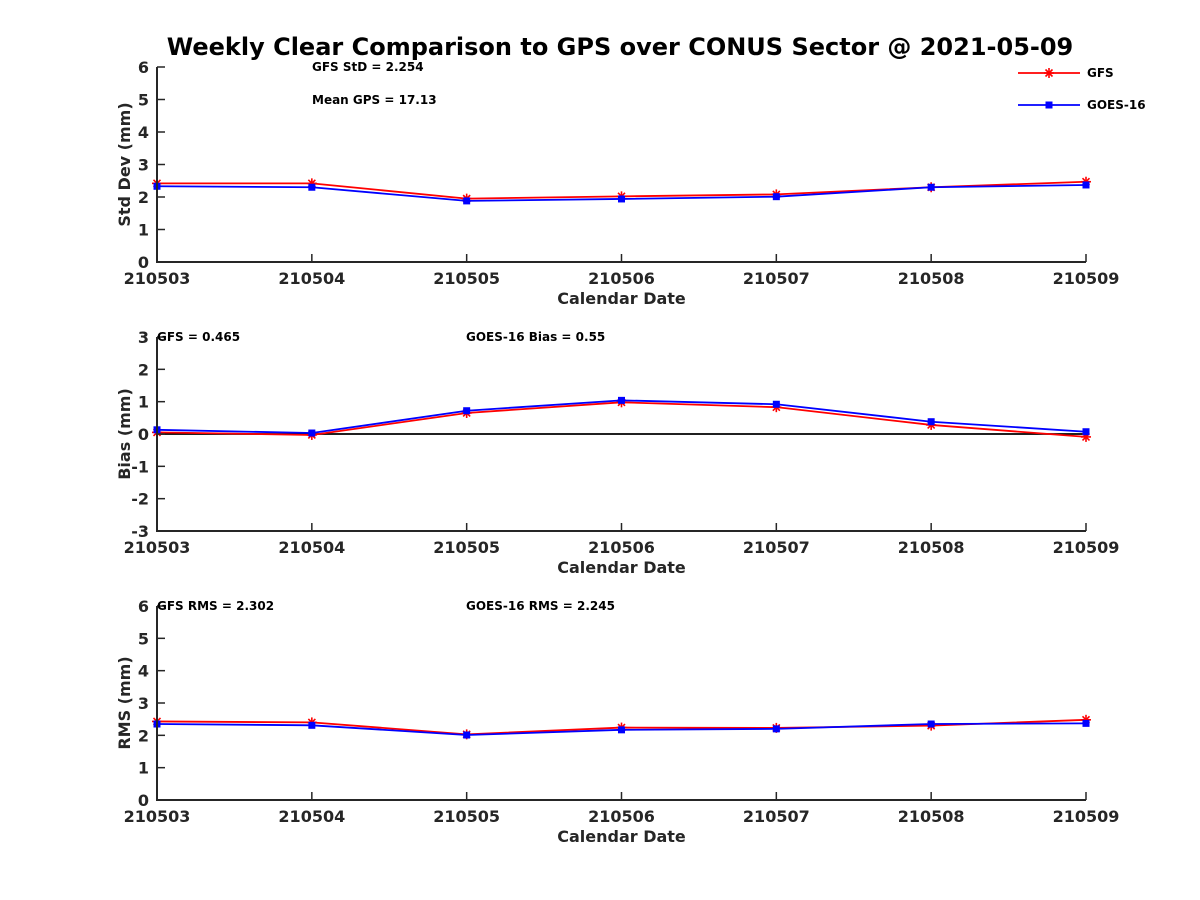 This screenshot has height=900, width=1200. Describe the element at coordinates (368, 67) in the screenshot. I see `stat-annotation: GFS StD = 2.254` at that location.